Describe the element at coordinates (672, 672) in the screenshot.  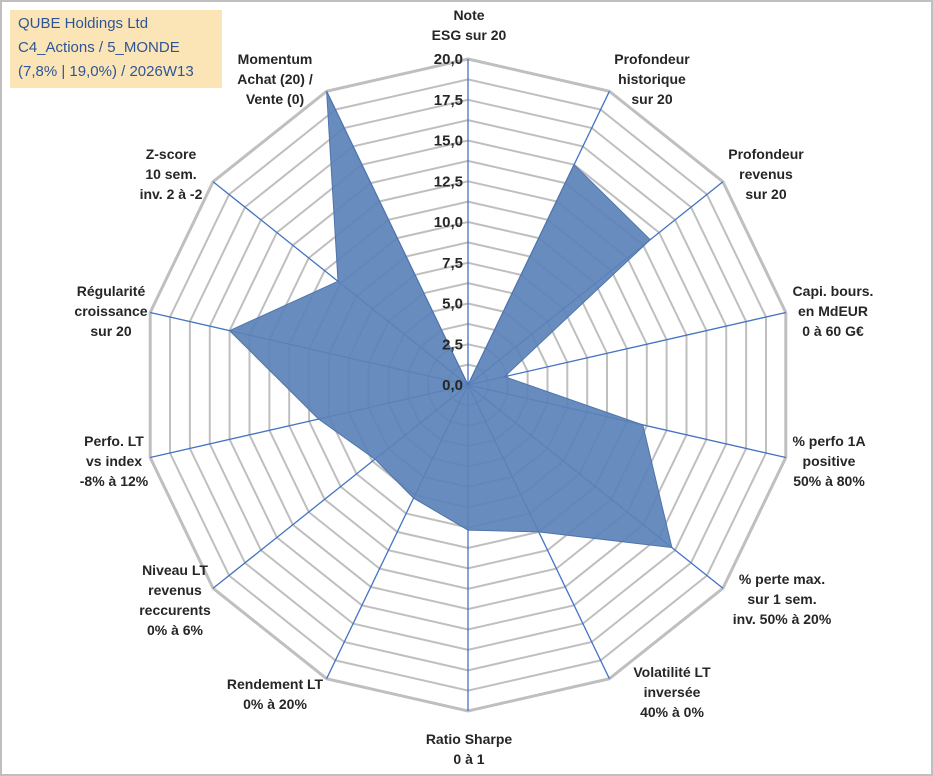
I see `axis-label-line: Volatilité LT` at that location.